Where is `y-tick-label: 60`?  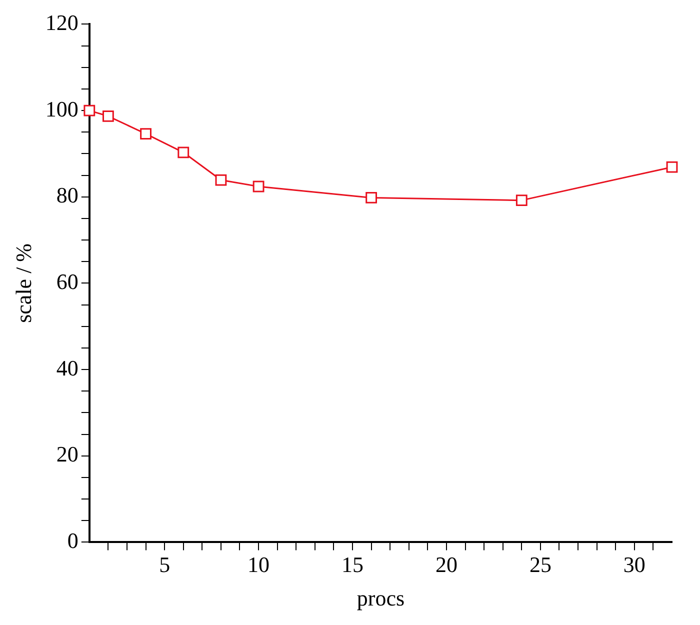
y-tick-label: 60 is located at coordinates (67, 281).